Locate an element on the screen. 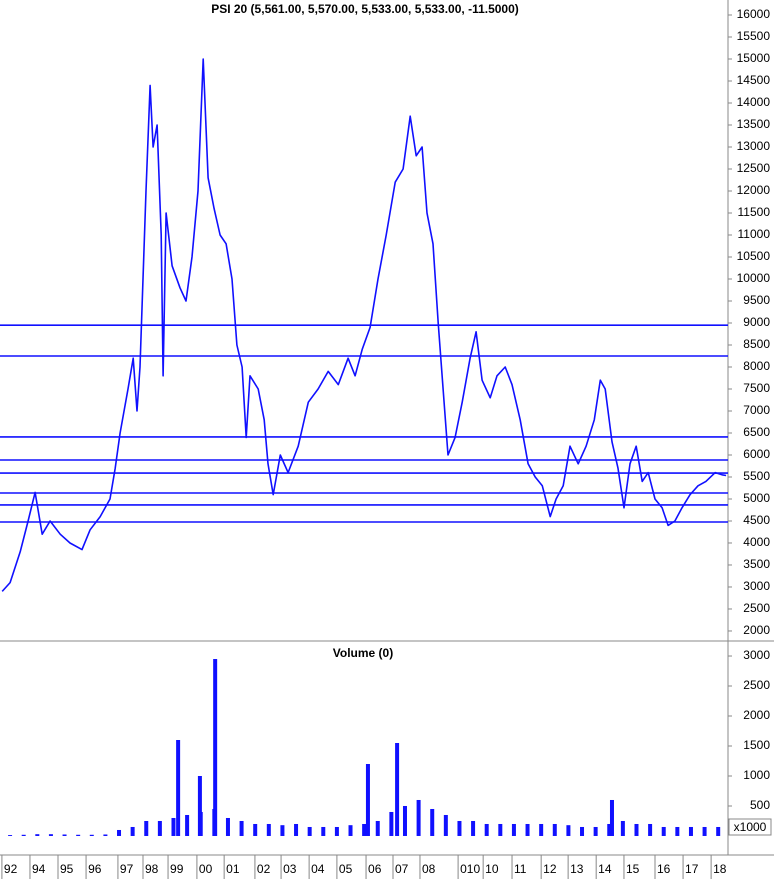  y-tick-label: 1000 is located at coordinates (756, 775).